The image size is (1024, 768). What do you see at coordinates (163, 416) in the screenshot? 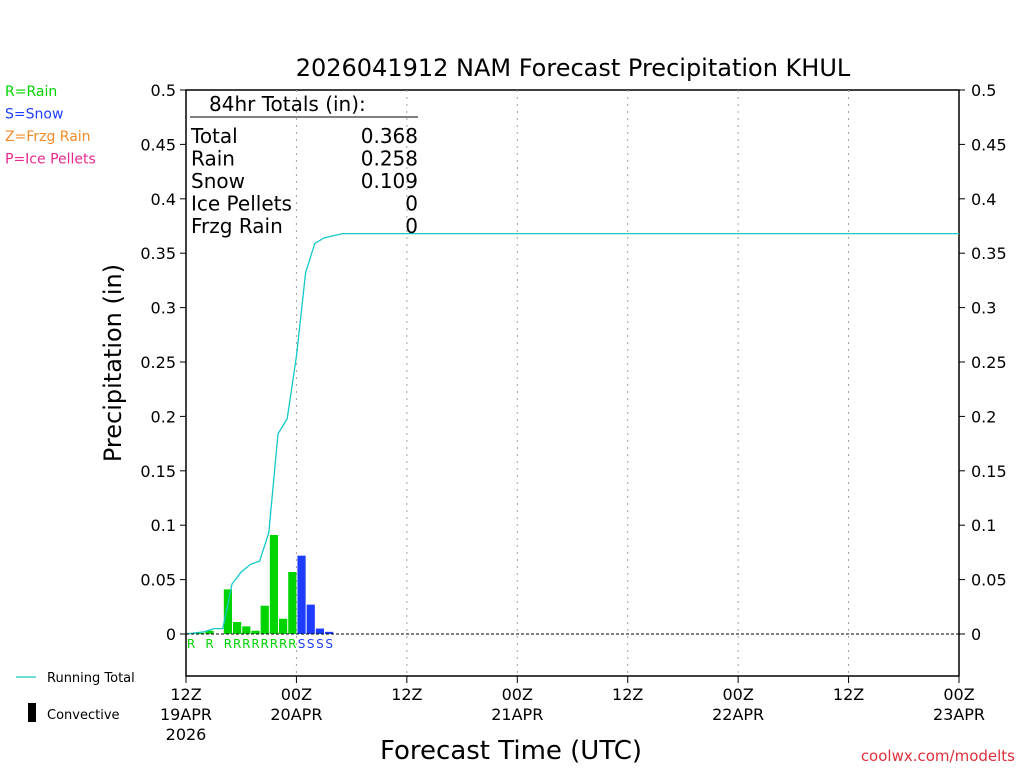
I see `y-tick-label-left: 0.2` at bounding box center [163, 416].